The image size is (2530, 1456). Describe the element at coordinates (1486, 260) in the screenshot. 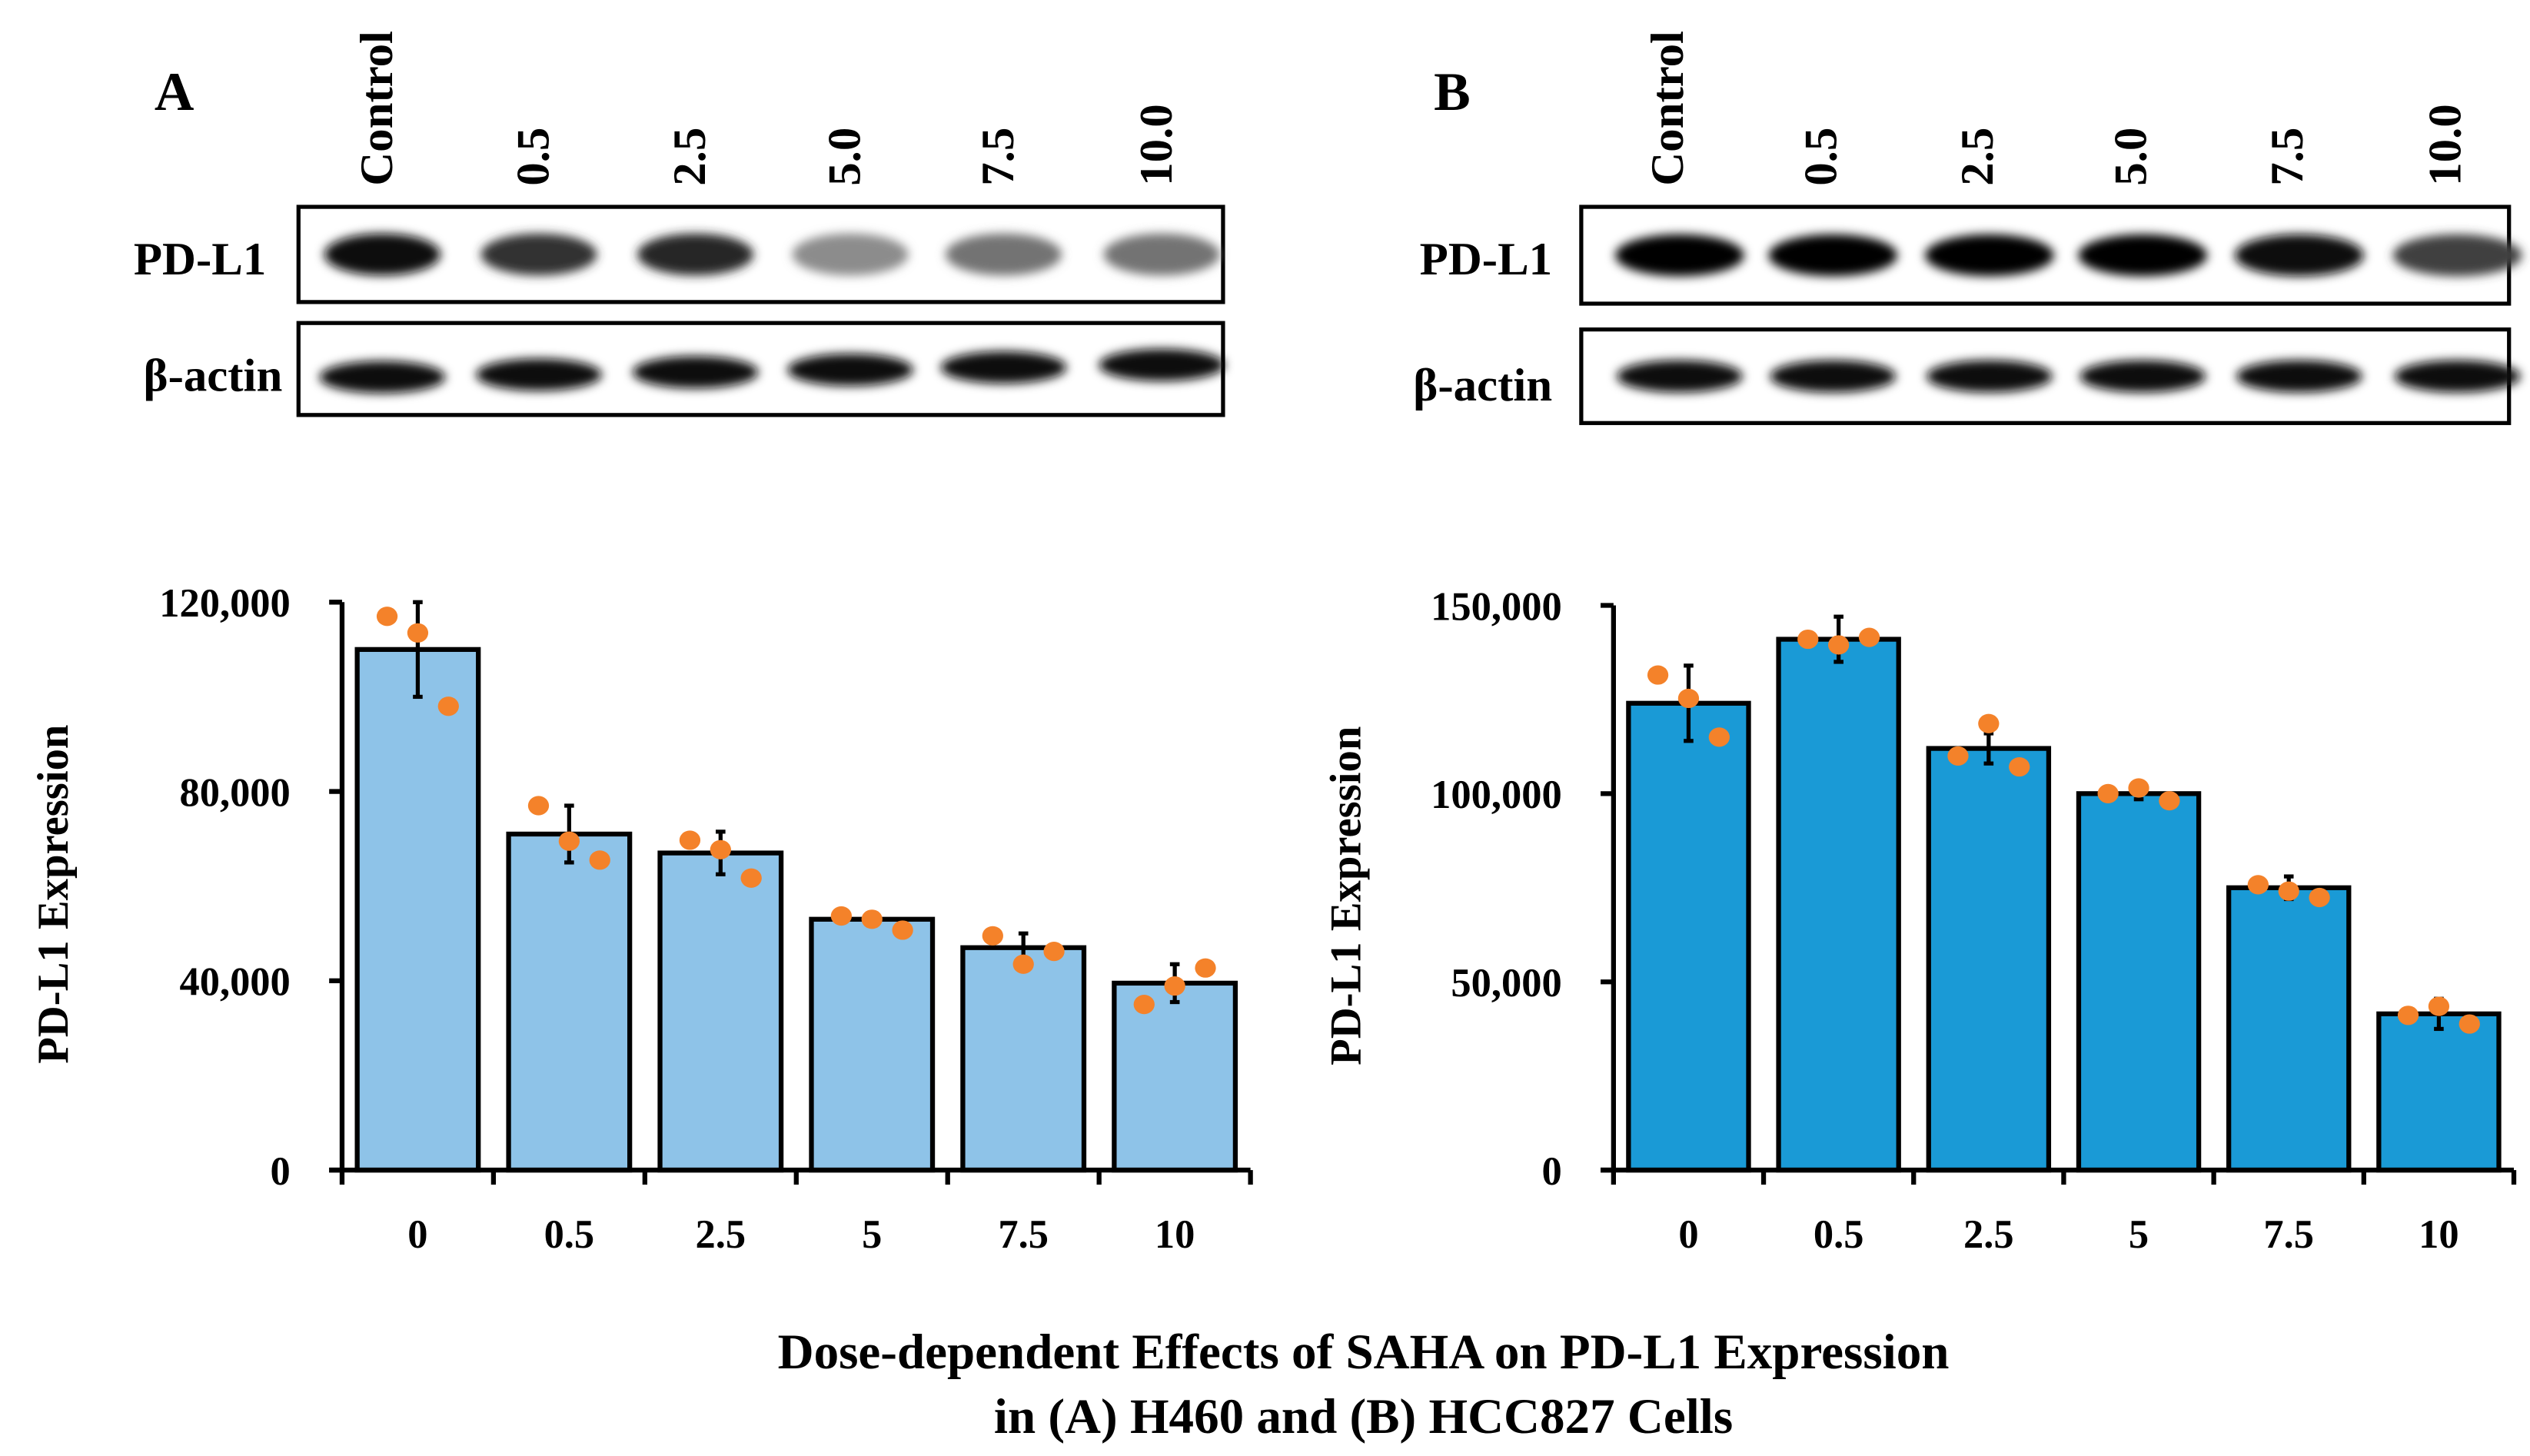

I see `pd-l1-label: PD-L1` at that location.